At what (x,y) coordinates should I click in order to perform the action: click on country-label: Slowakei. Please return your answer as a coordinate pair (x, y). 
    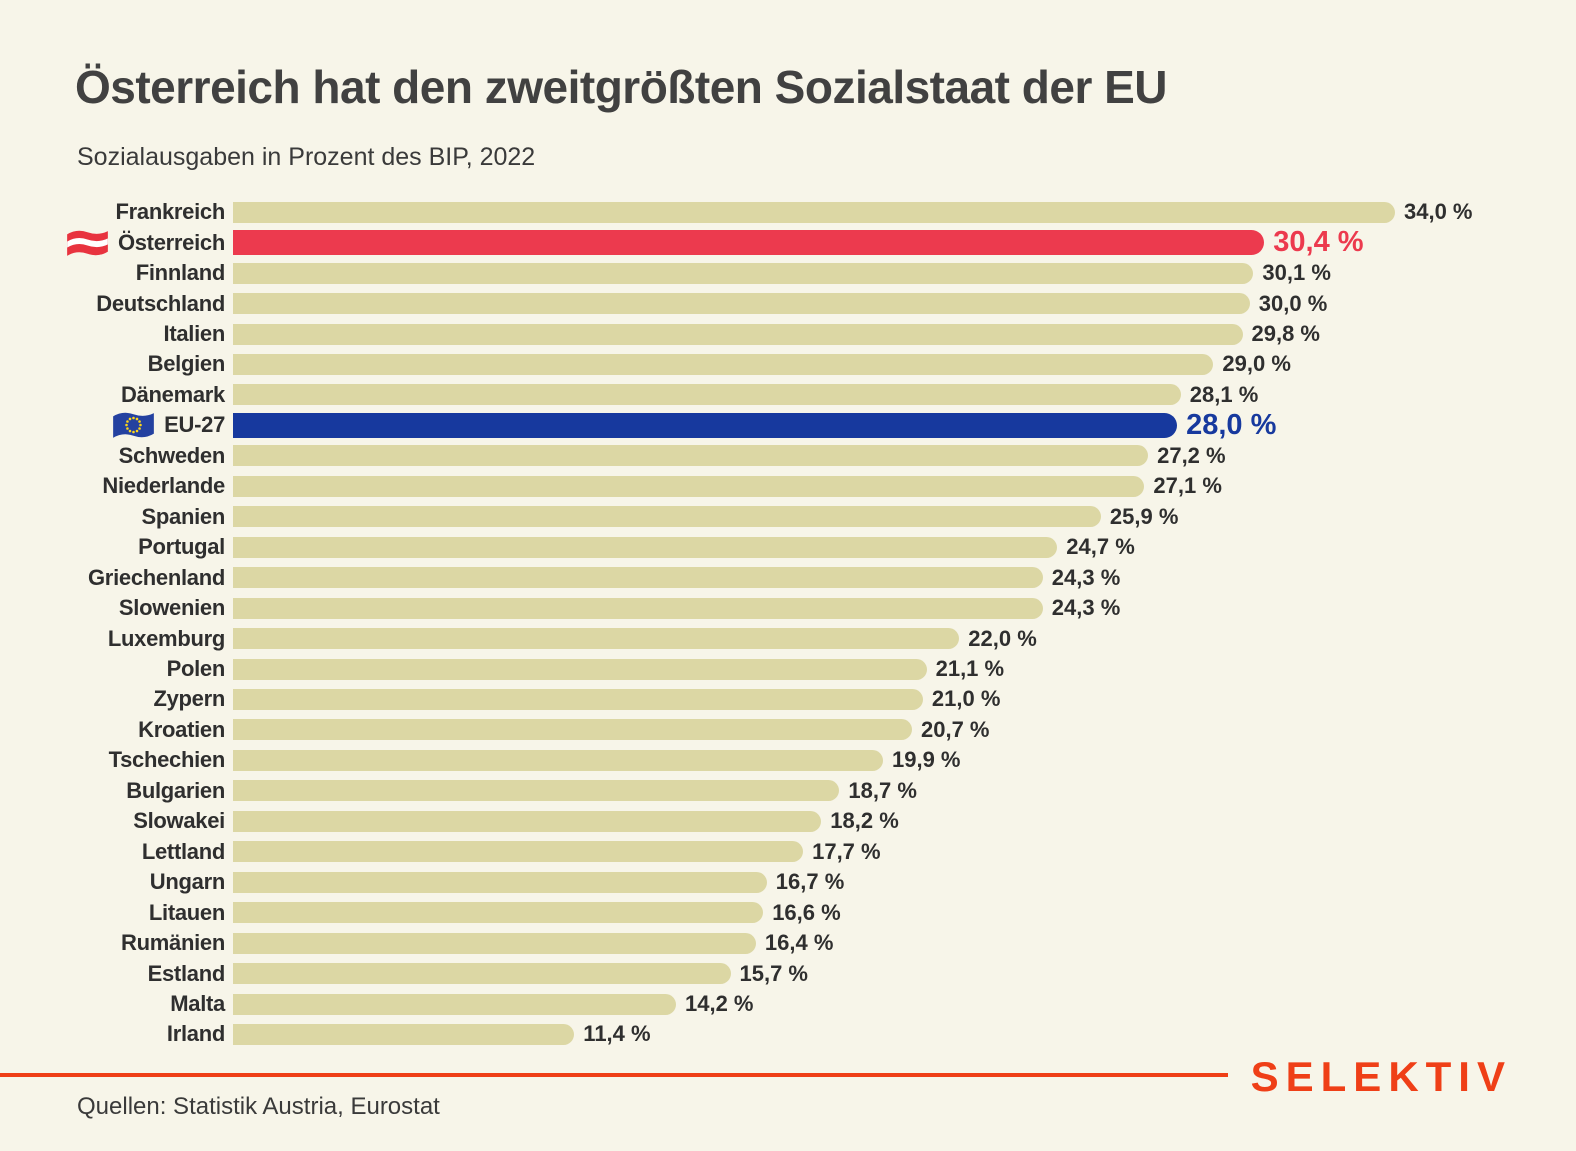
    Looking at the image, I should click on (179, 821).